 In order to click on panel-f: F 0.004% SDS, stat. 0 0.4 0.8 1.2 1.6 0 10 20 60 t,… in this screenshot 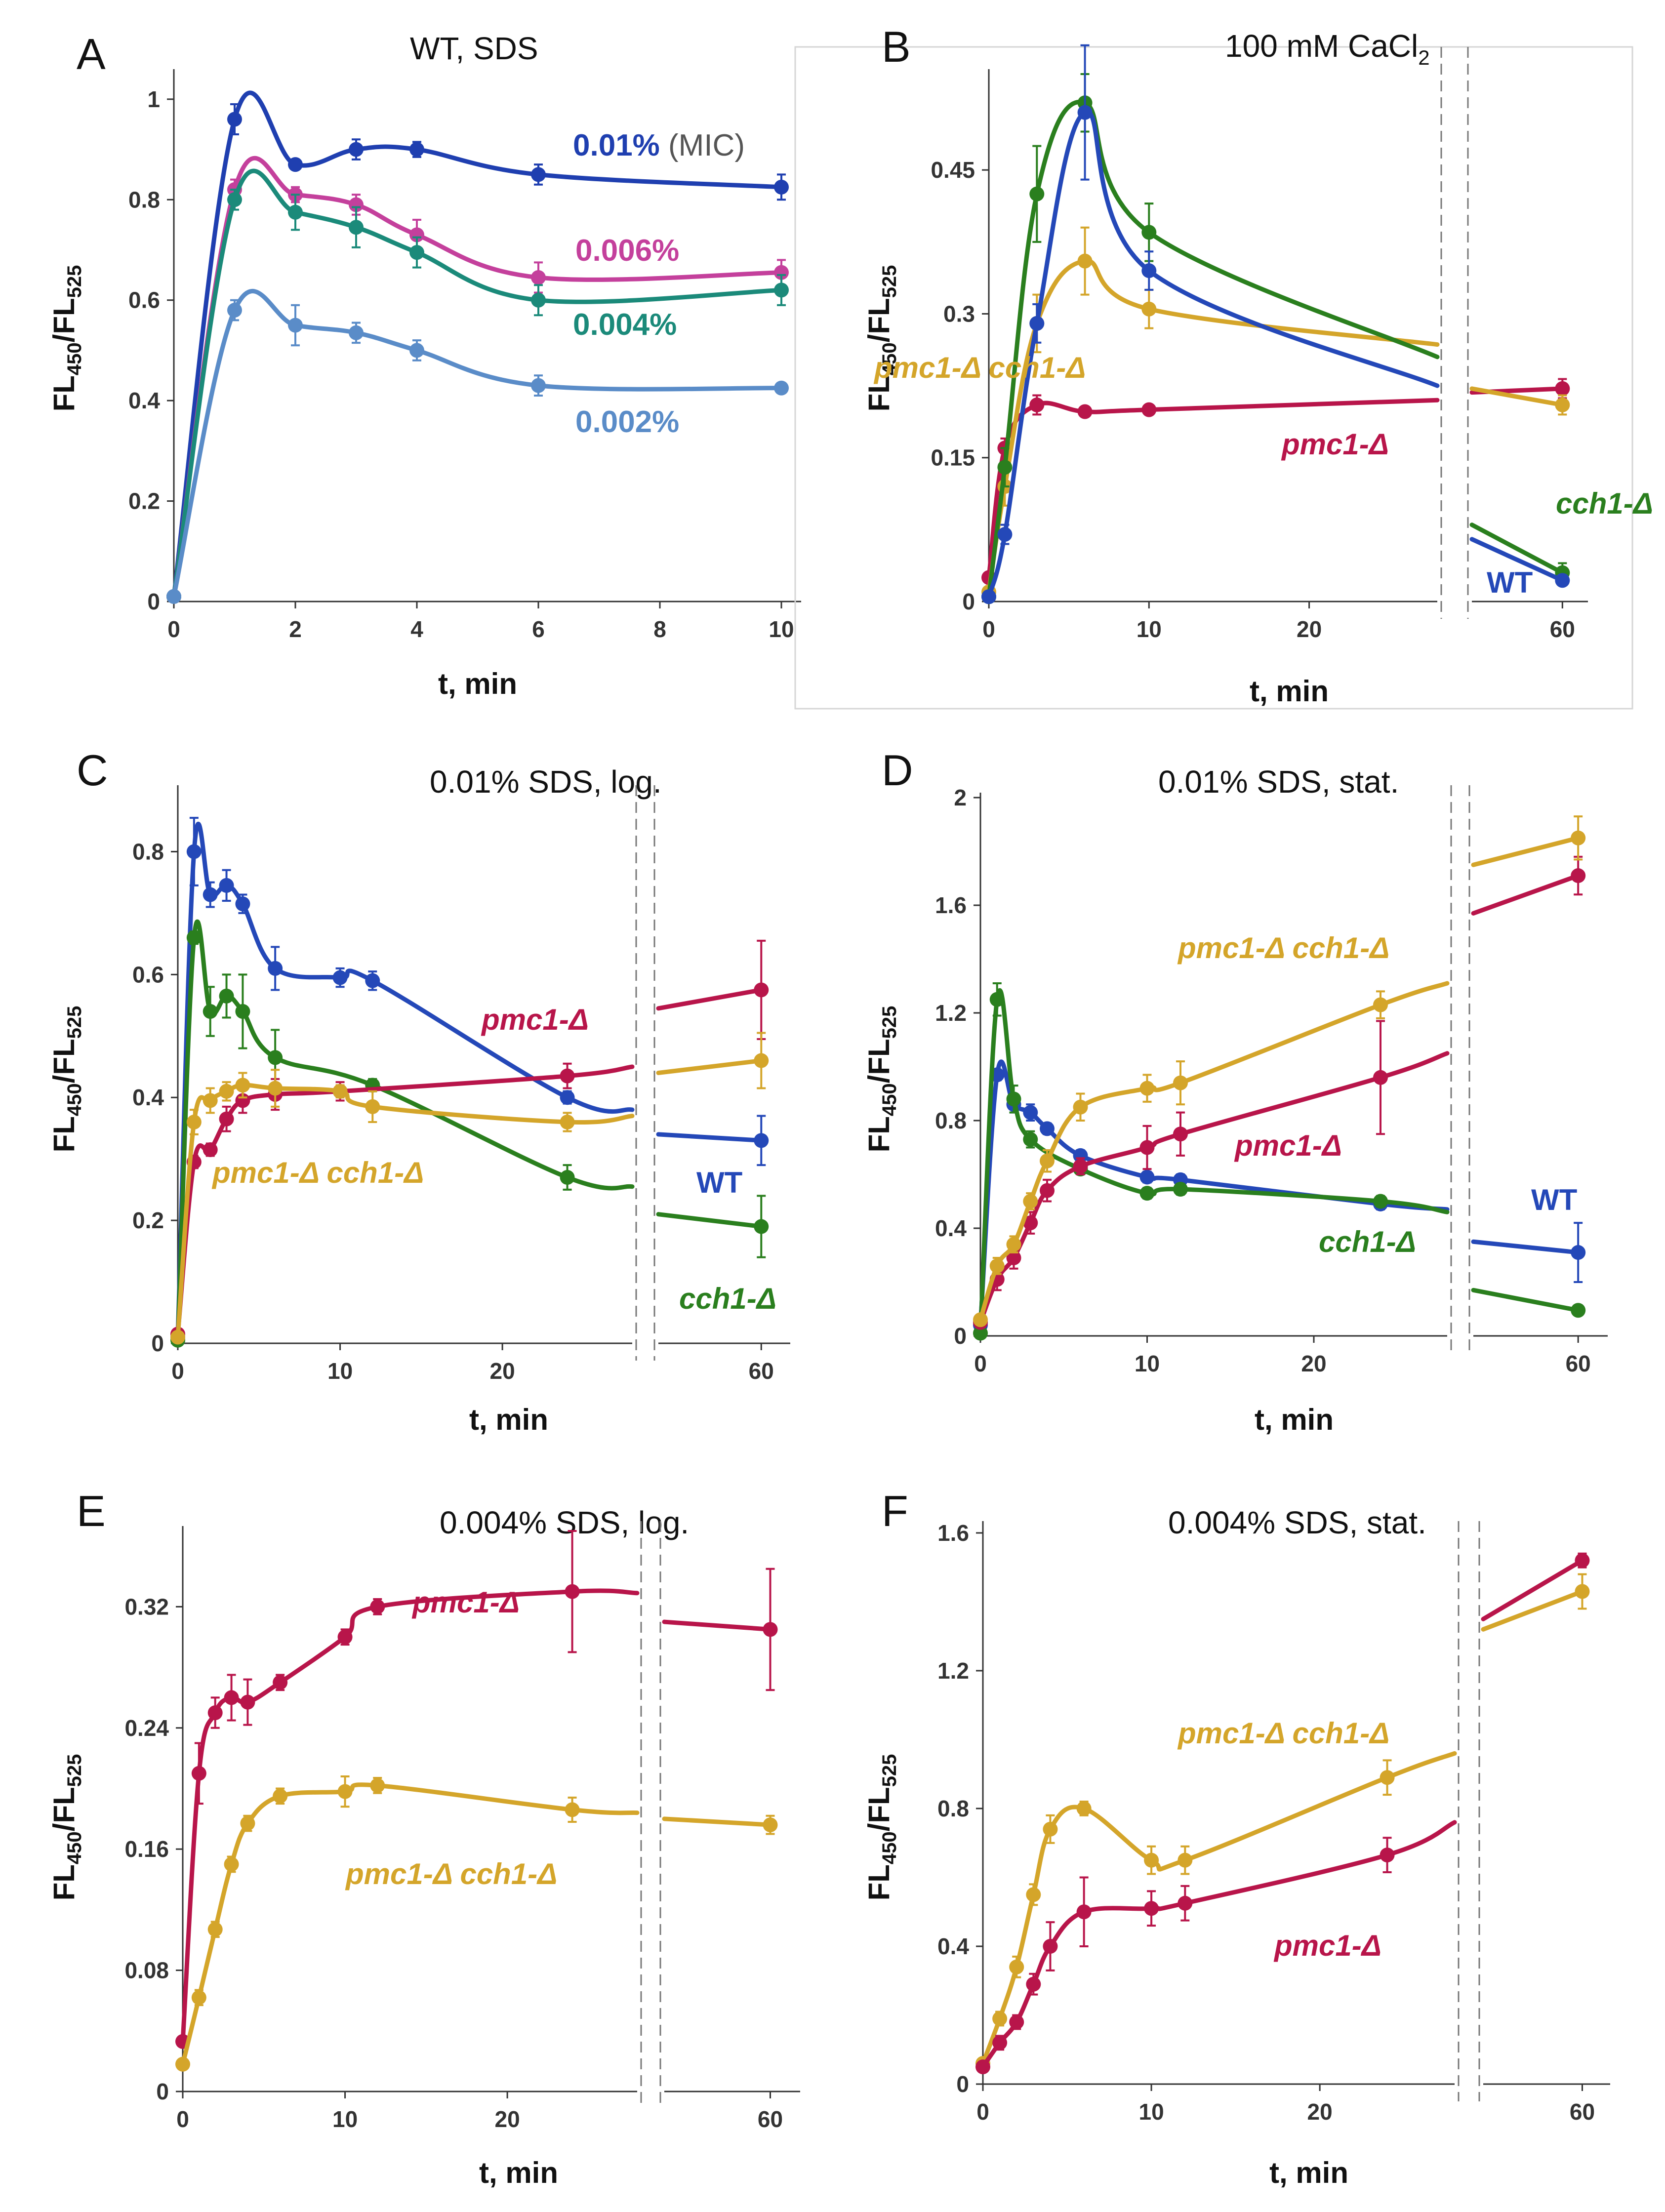, I will do `click(1236, 1838)`.